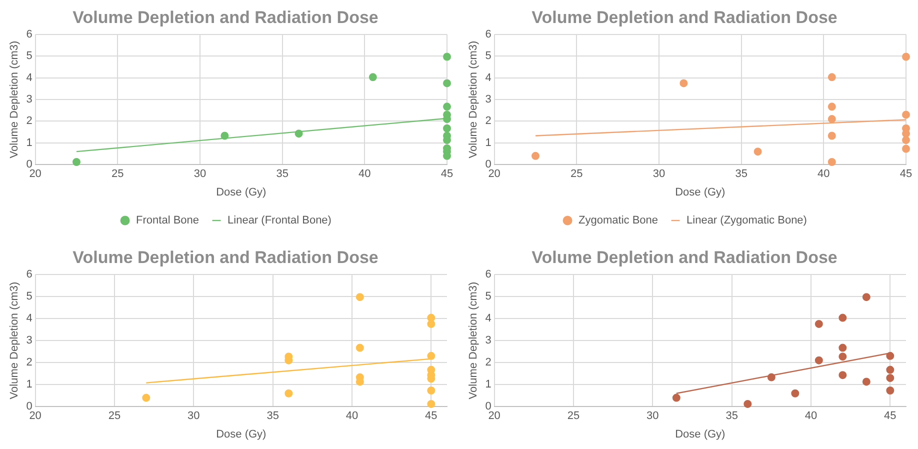  What do you see at coordinates (280, 220) in the screenshot?
I see `legend-label: Linear (Frontal Bone)` at bounding box center [280, 220].